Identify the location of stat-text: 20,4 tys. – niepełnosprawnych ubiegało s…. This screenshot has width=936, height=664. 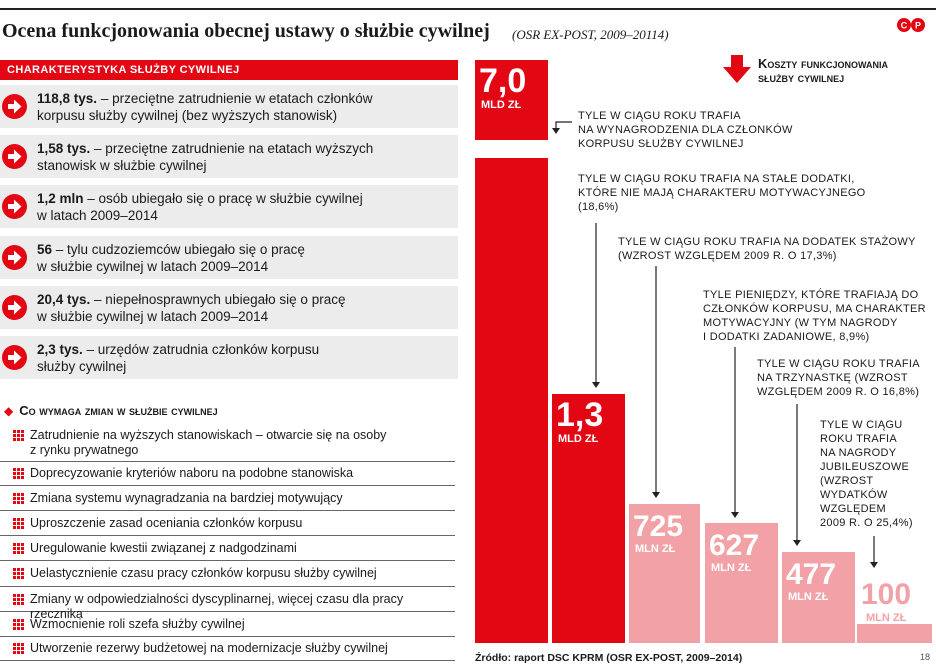
(246, 308).